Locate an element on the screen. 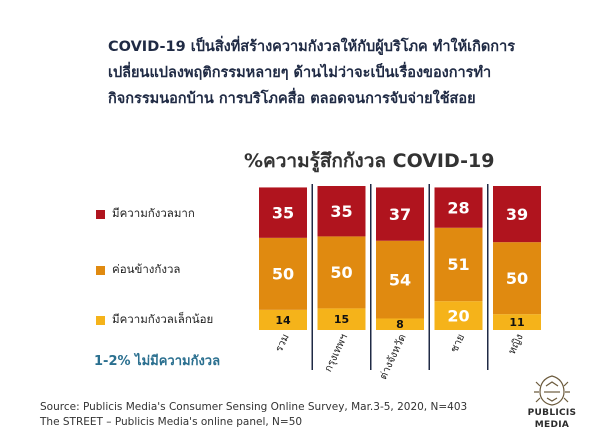 This screenshot has width=599, height=448. data-label-medium-3: 54 is located at coordinates (400, 279).